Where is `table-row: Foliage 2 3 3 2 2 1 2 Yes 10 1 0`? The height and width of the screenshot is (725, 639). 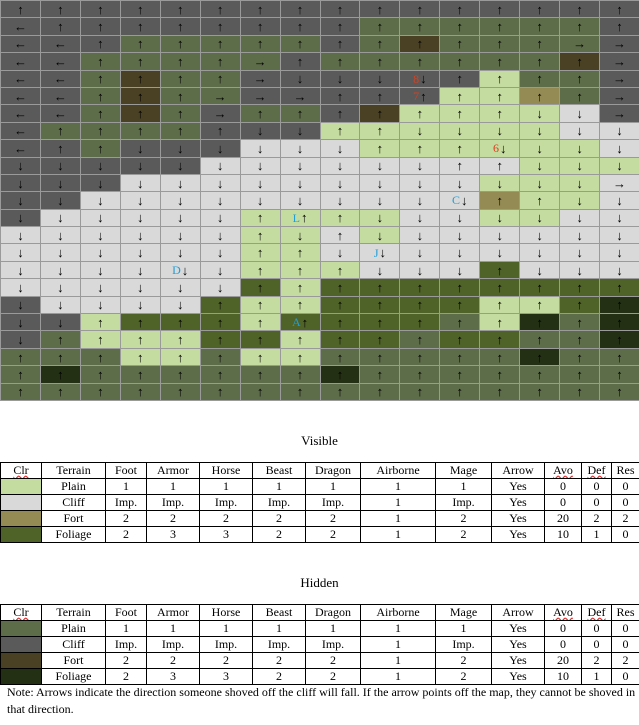
table-row: Foliage 2 3 3 2 2 1 2 Yes 10 1 0 is located at coordinates (319, 534).